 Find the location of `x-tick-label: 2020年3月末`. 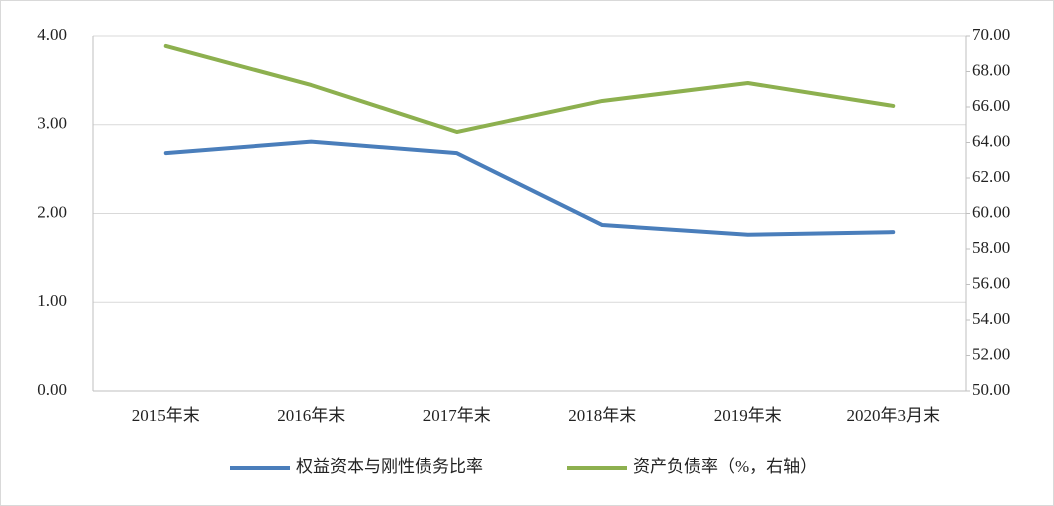

x-tick-label: 2020年3月末 is located at coordinates (894, 415).